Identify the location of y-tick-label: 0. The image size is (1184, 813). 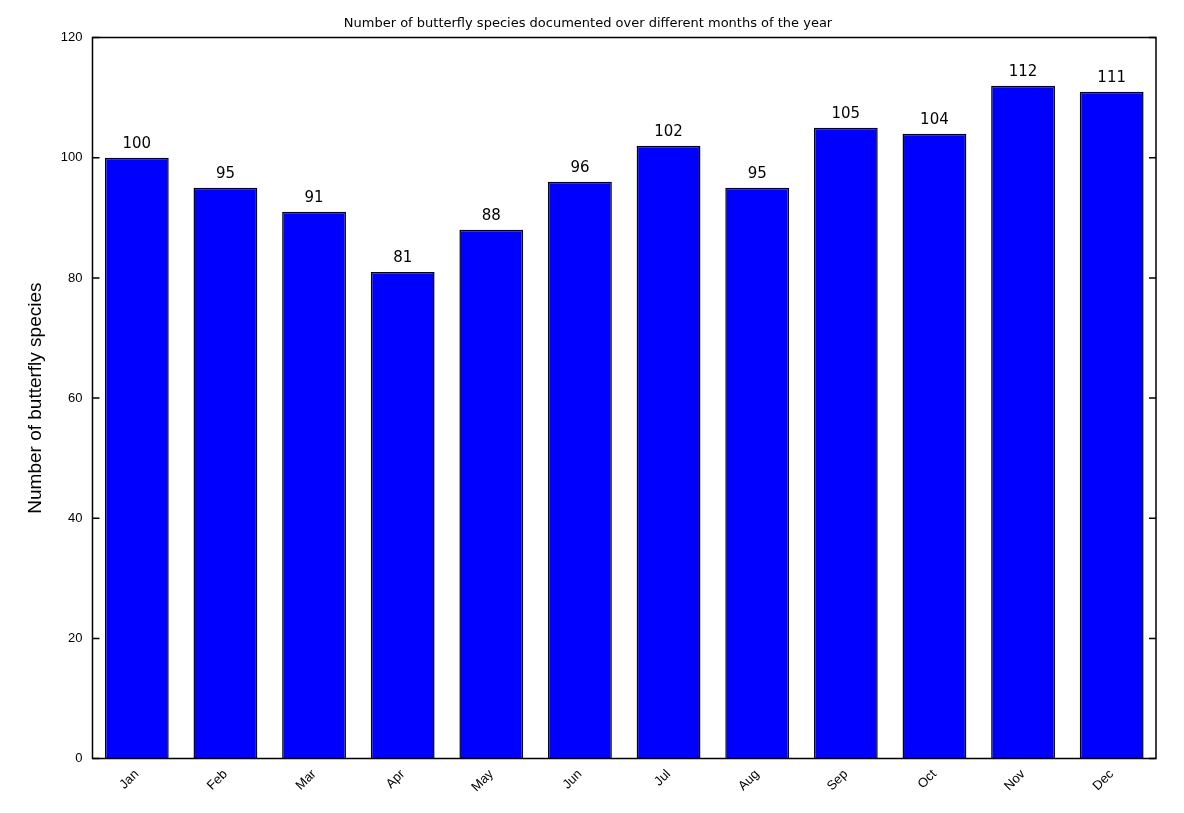
(79, 758).